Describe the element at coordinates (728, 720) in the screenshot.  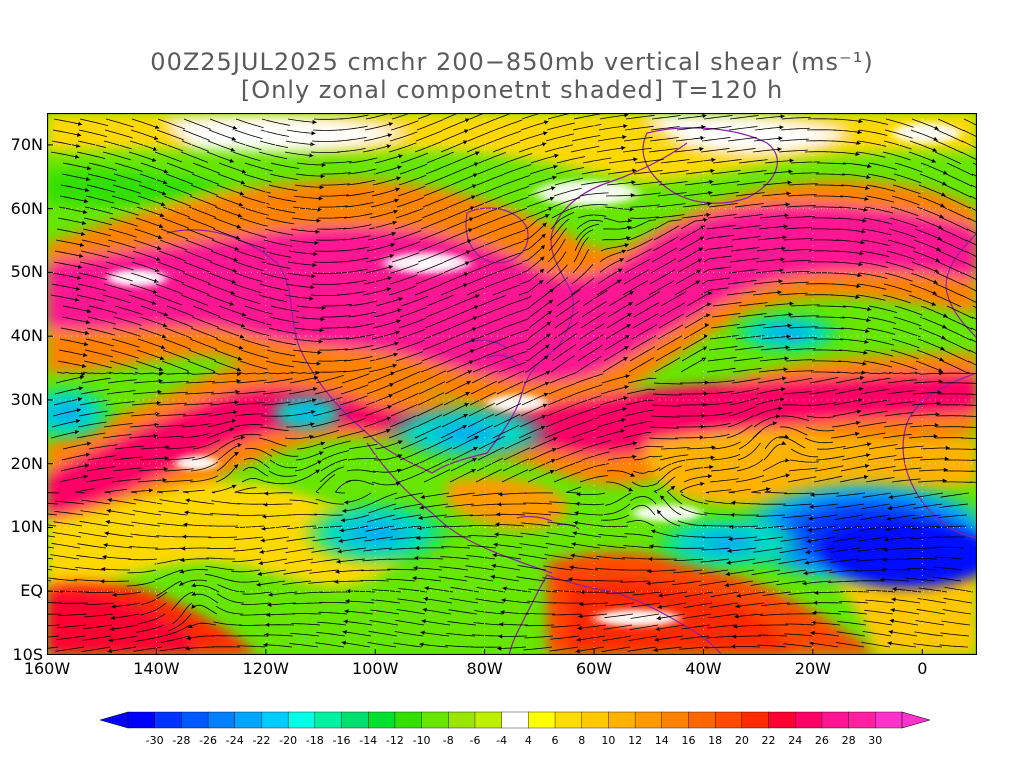
I see `colorbar-swatch` at that location.